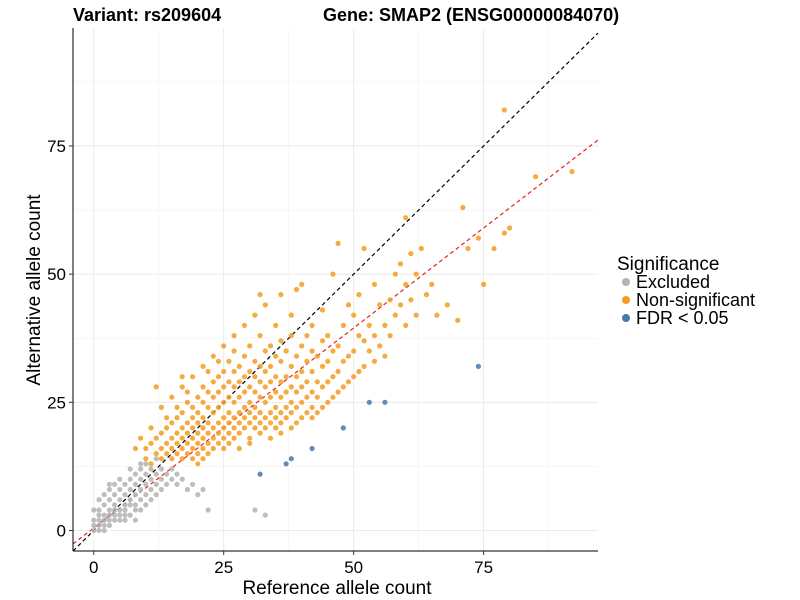  Describe the element at coordinates (337, 588) in the screenshot. I see `x-axis-label: Reference allele count` at that location.